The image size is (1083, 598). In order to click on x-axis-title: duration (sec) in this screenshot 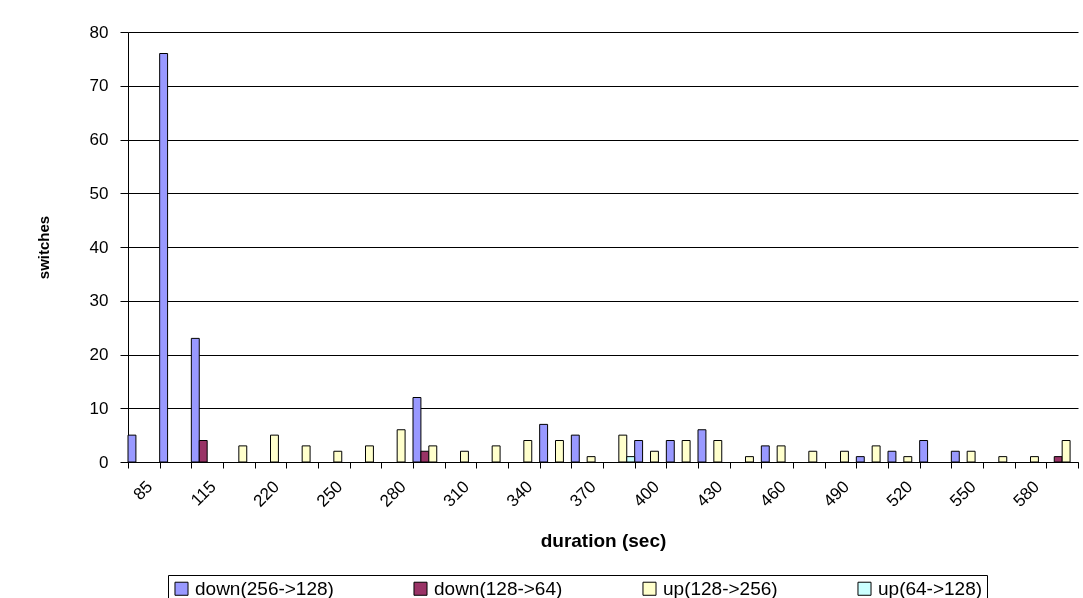, I will do `click(603, 540)`.